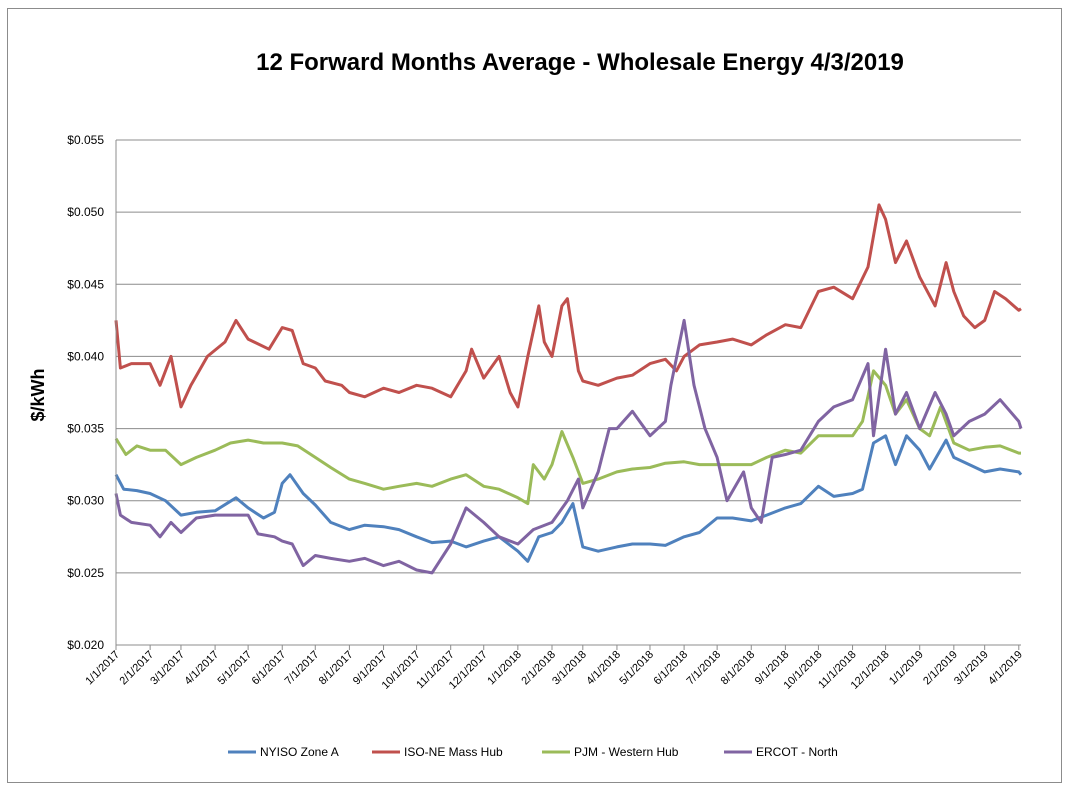  Describe the element at coordinates (569, 668) in the screenshot. I see `x-tick-label: 3/1/2018` at that location.